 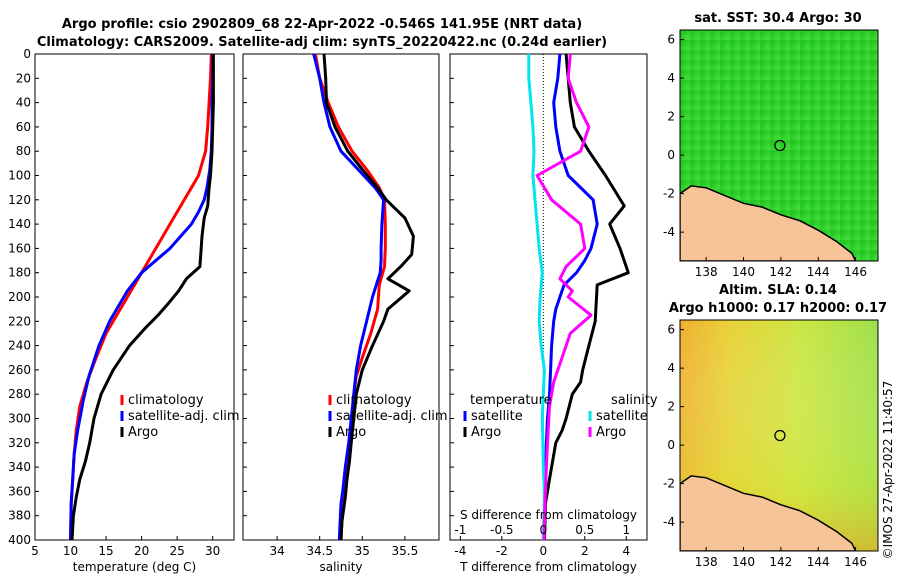 I want to click on sst-map-panel: 138 140 142 144 146 6 4 2 0 -2 -4, so click(x=771, y=154).